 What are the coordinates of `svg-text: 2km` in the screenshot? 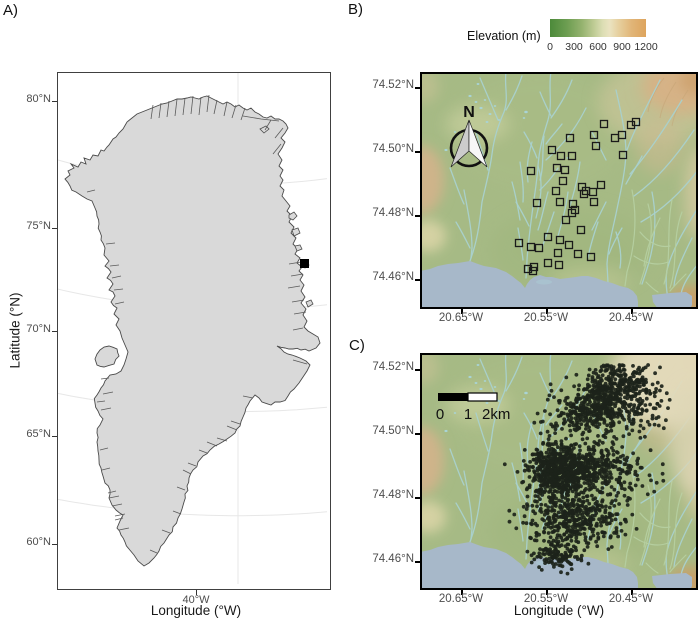 It's located at (496, 414).